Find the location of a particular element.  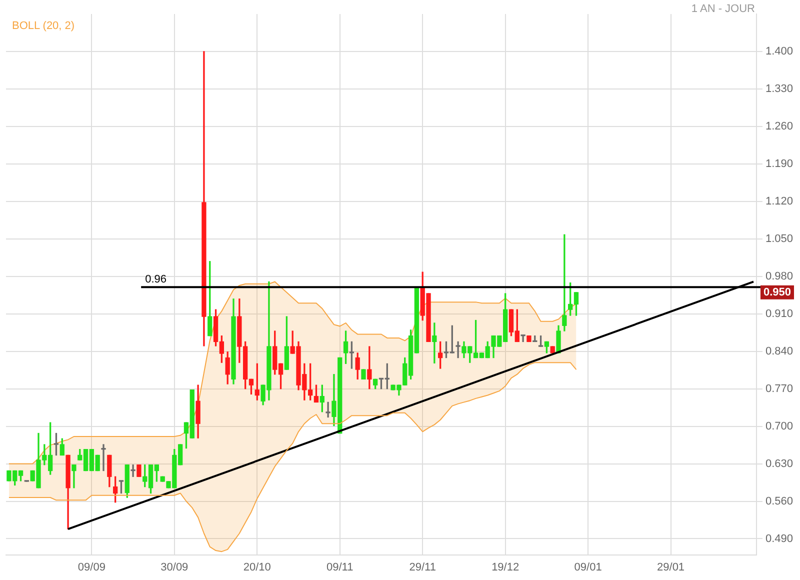

y-tick-label: 1.120 is located at coordinates (779, 201).